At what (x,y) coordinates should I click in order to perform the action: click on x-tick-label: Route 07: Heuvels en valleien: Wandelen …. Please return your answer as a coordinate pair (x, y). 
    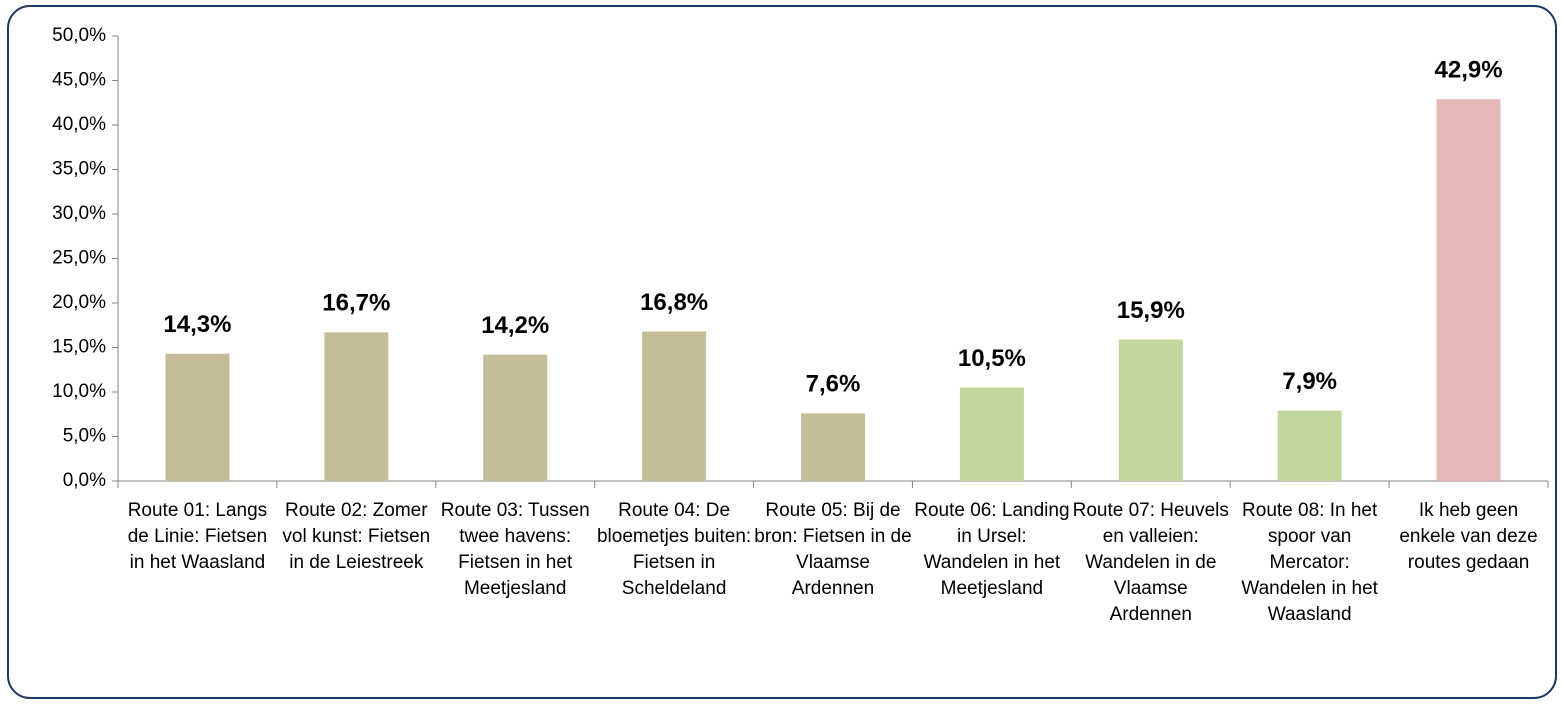
    Looking at the image, I should click on (1150, 562).